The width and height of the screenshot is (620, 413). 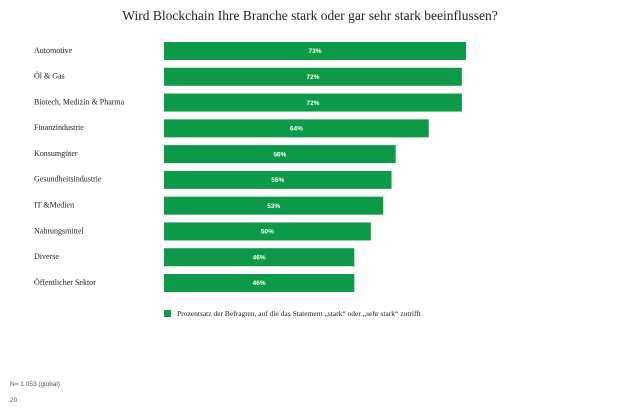 I want to click on bar-value-label: 53%, so click(x=273, y=206).